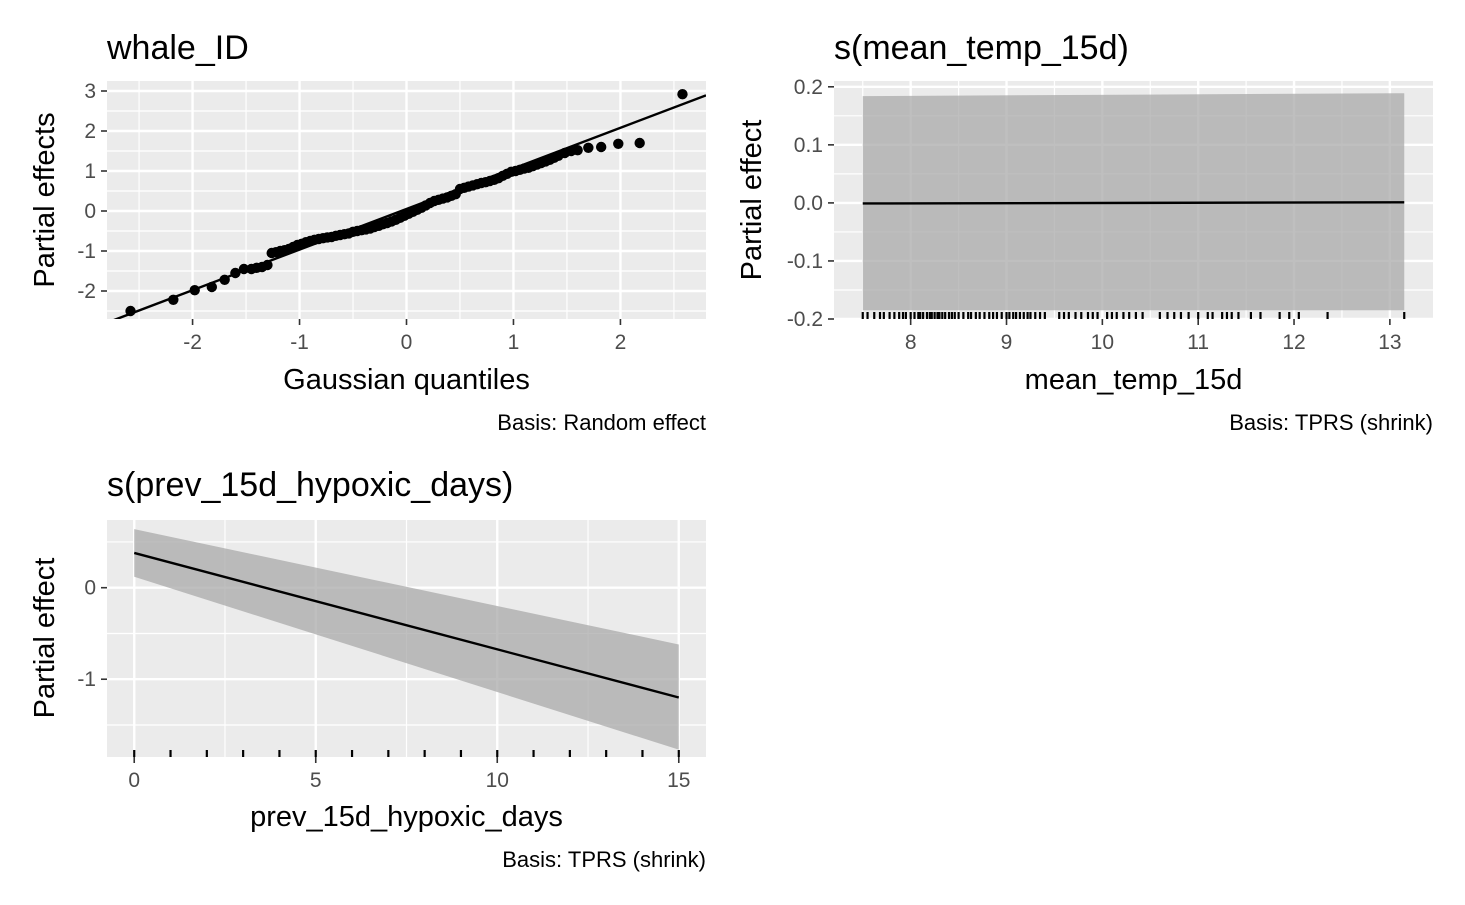 Image resolution: width=1465 pixels, height=905 pixels. What do you see at coordinates (45, 199) in the screenshot?
I see `y-axis-title: Partial effects` at bounding box center [45, 199].